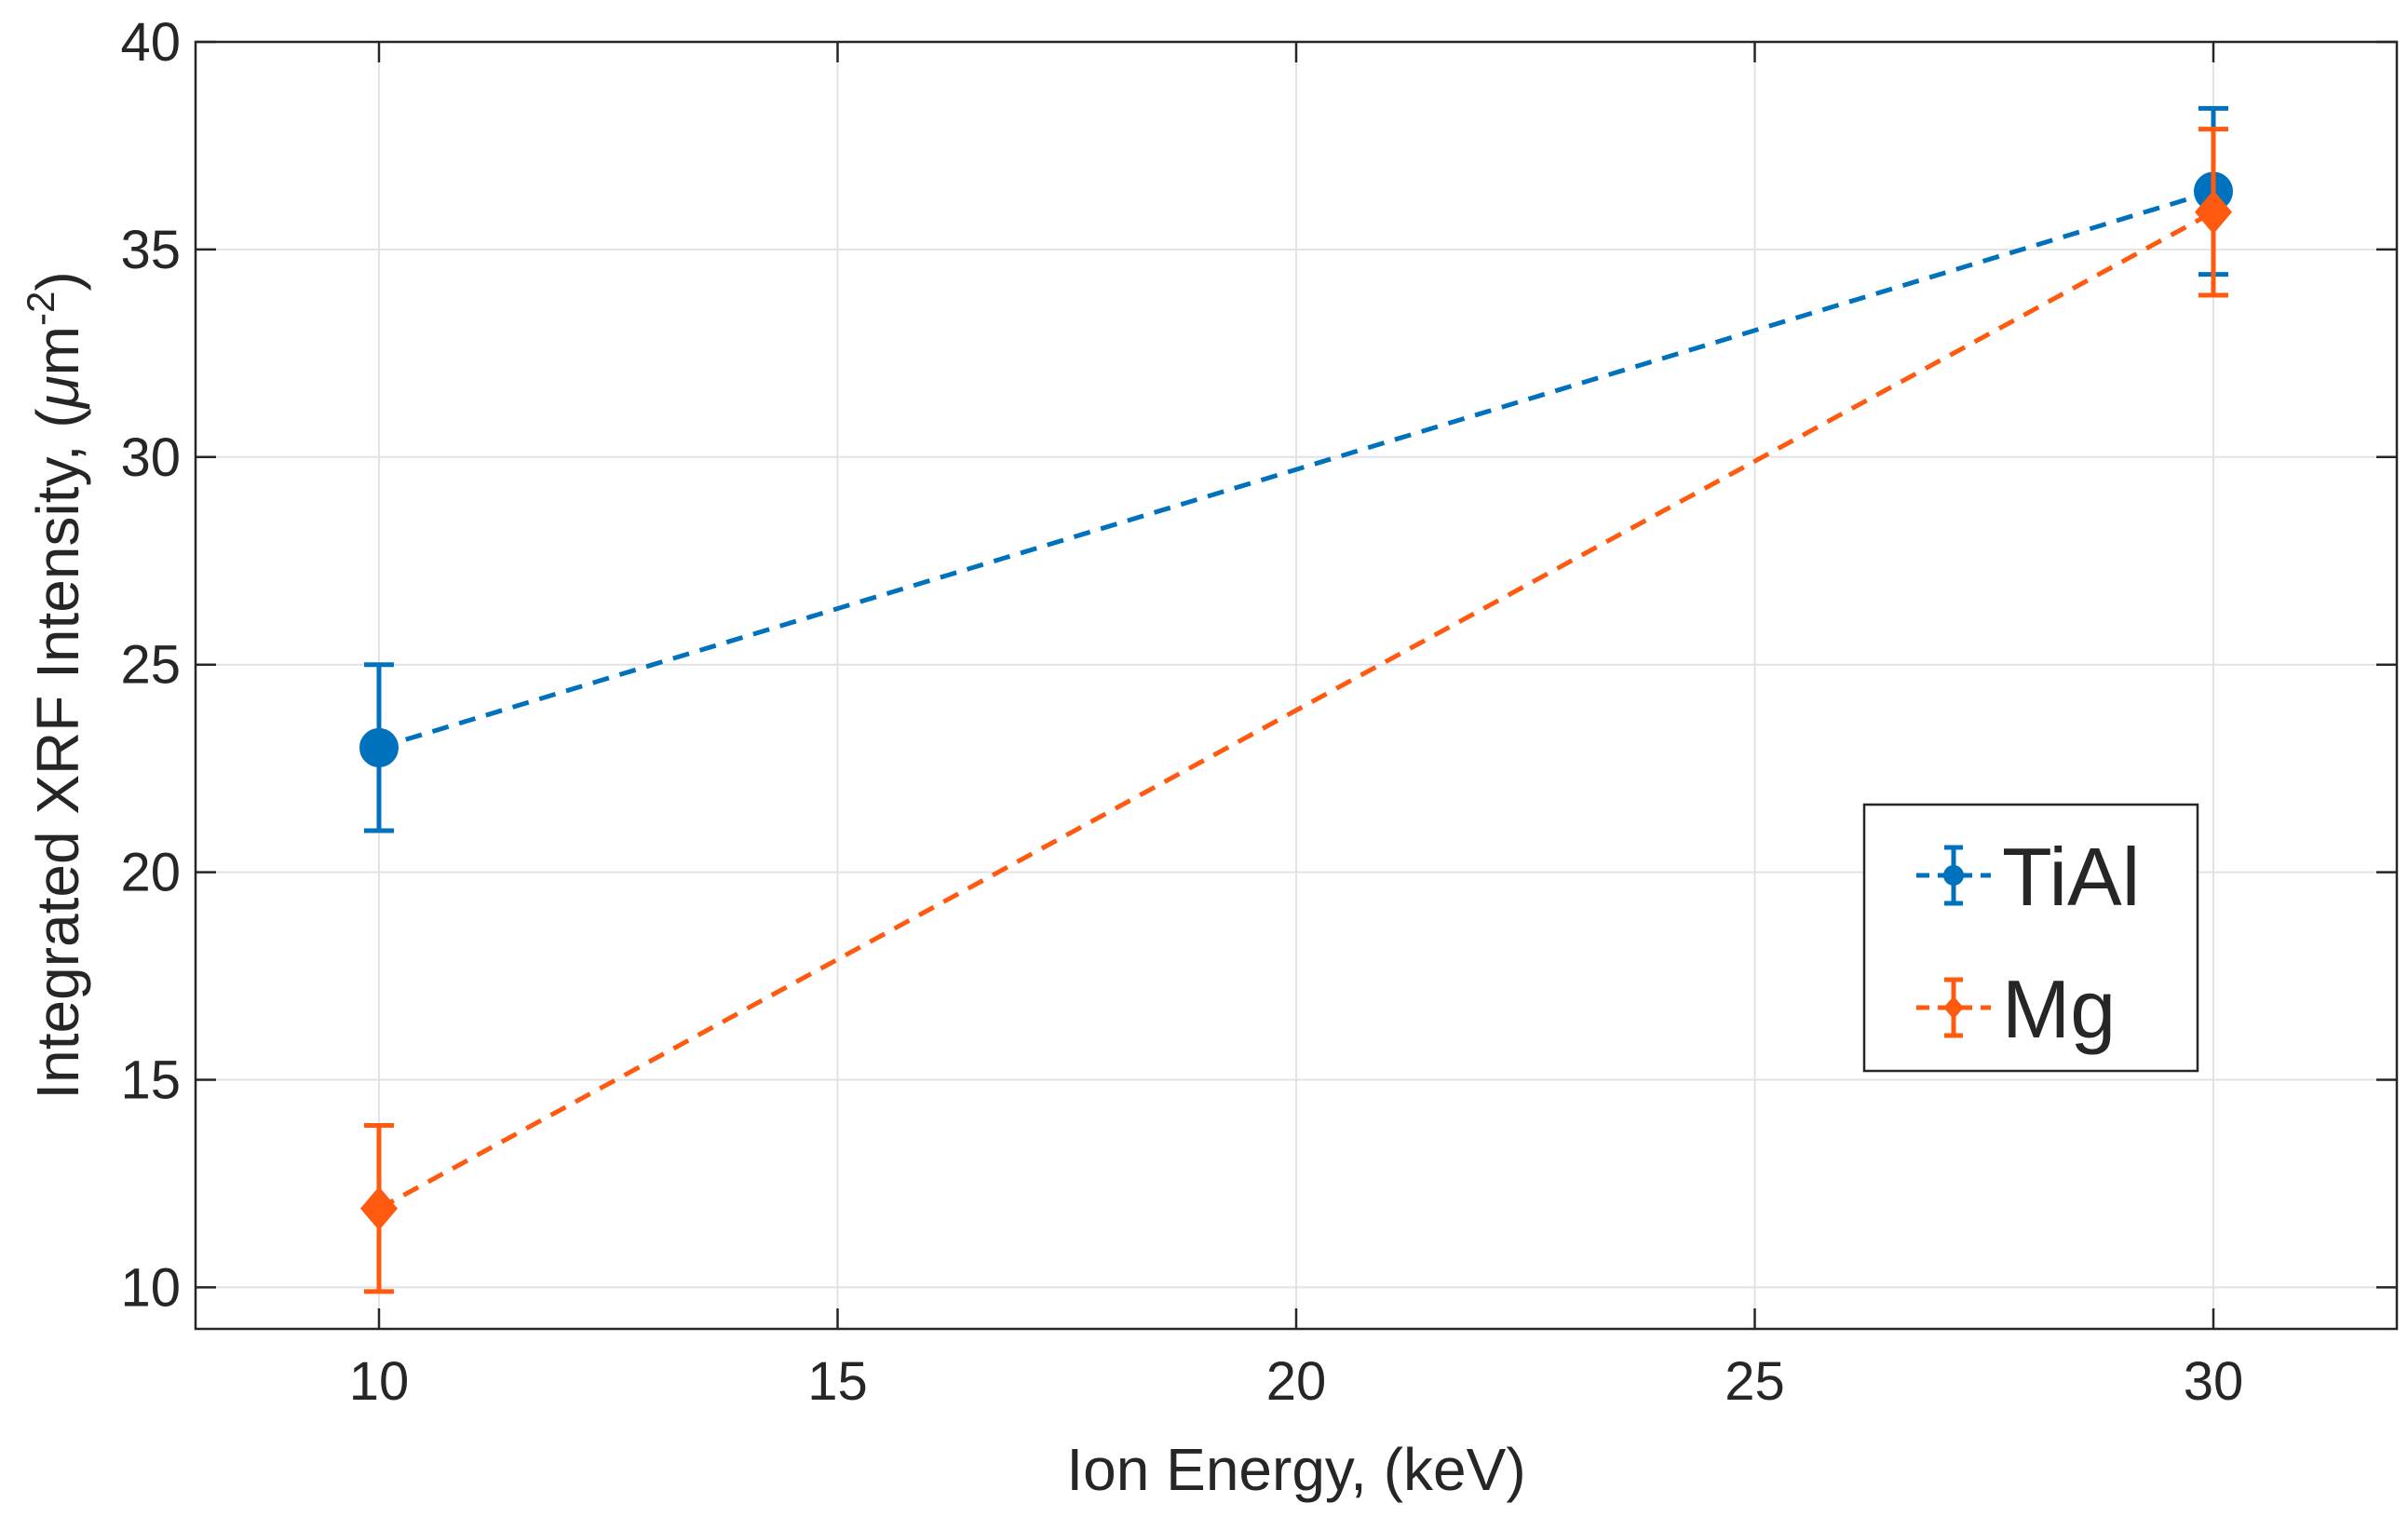 This screenshot has height=1517, width=2408. What do you see at coordinates (40, 308) in the screenshot?
I see `y-axis-label-exponent: -2` at bounding box center [40, 308].